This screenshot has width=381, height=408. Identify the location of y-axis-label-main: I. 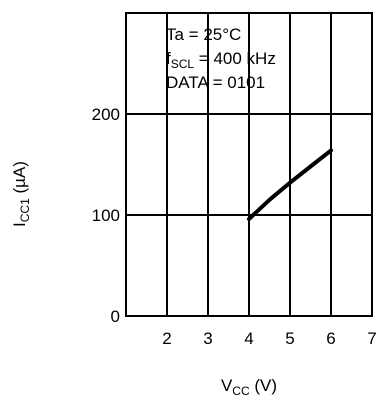
(19, 224).